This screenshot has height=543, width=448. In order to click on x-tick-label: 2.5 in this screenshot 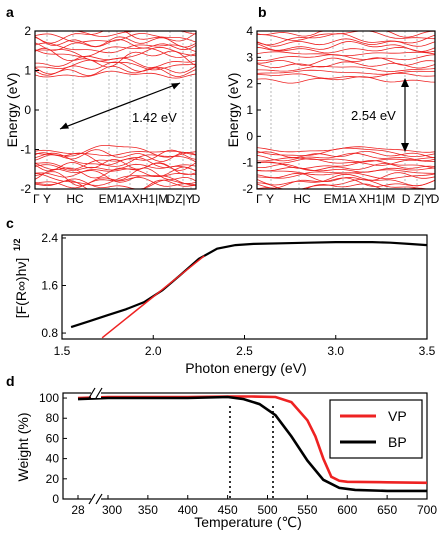, I will do `click(244, 351)`.